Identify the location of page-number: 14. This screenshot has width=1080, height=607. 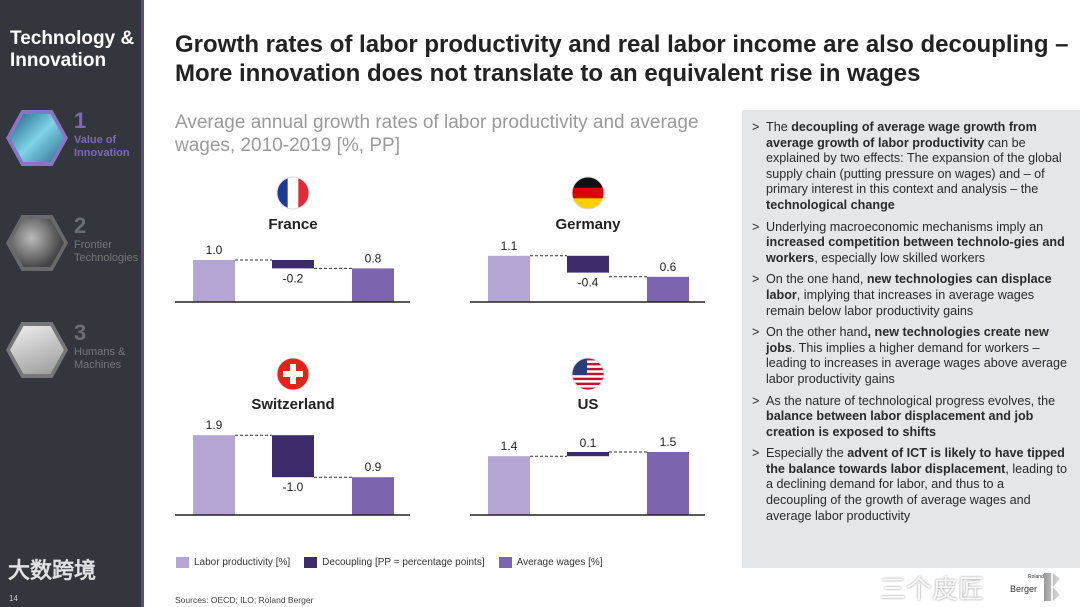
(13, 598).